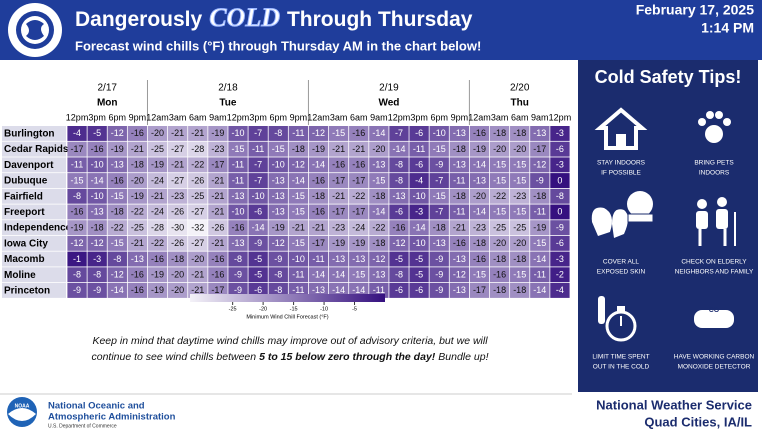 This screenshot has height=431, width=762. I want to click on cell-value: -10, so click(97, 196).